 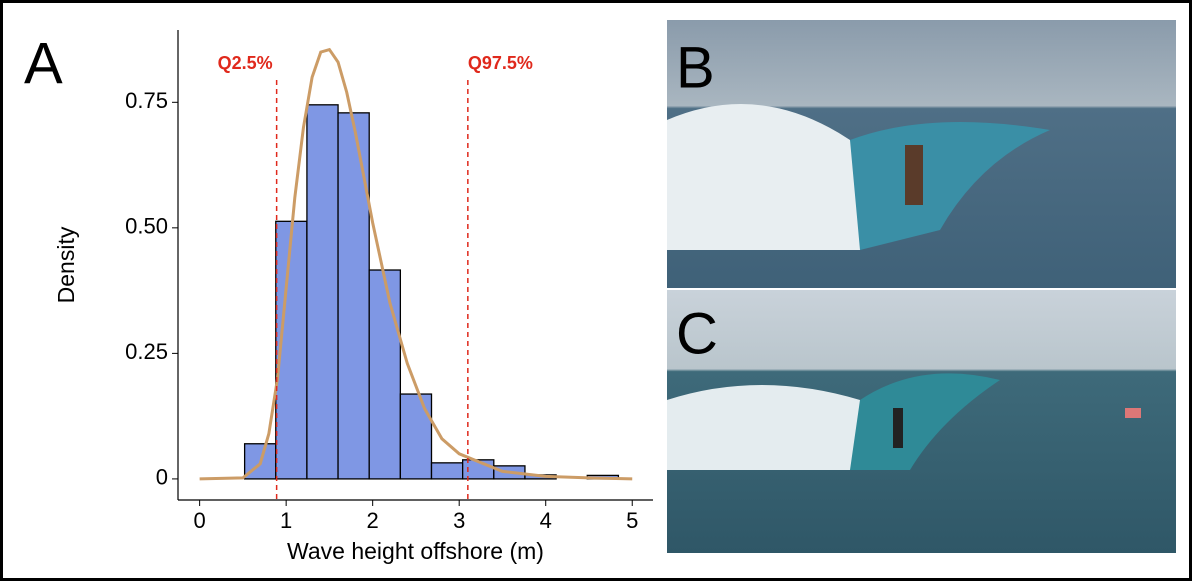 I want to click on y-tick-label: 0.75, so click(x=146, y=100).